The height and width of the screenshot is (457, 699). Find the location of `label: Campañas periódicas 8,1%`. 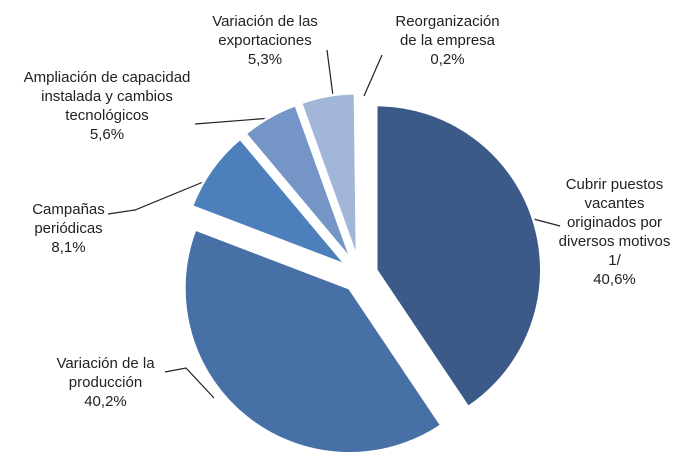

label: Campañas periódicas 8,1% is located at coordinates (68, 228).